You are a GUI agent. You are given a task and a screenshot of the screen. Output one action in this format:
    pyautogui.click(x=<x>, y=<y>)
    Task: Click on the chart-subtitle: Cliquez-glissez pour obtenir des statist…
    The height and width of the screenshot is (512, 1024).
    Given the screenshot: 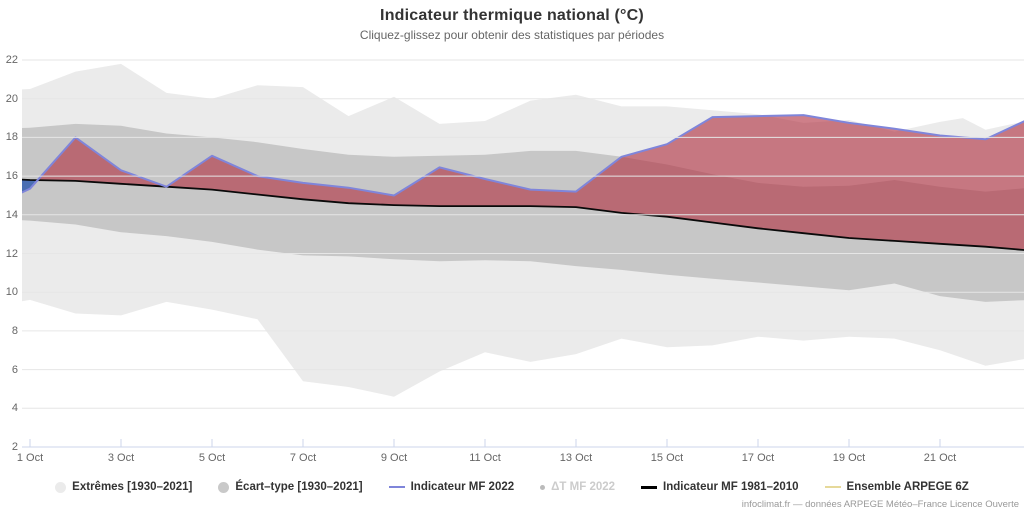 What is the action you would take?
    pyautogui.click(x=512, y=35)
    